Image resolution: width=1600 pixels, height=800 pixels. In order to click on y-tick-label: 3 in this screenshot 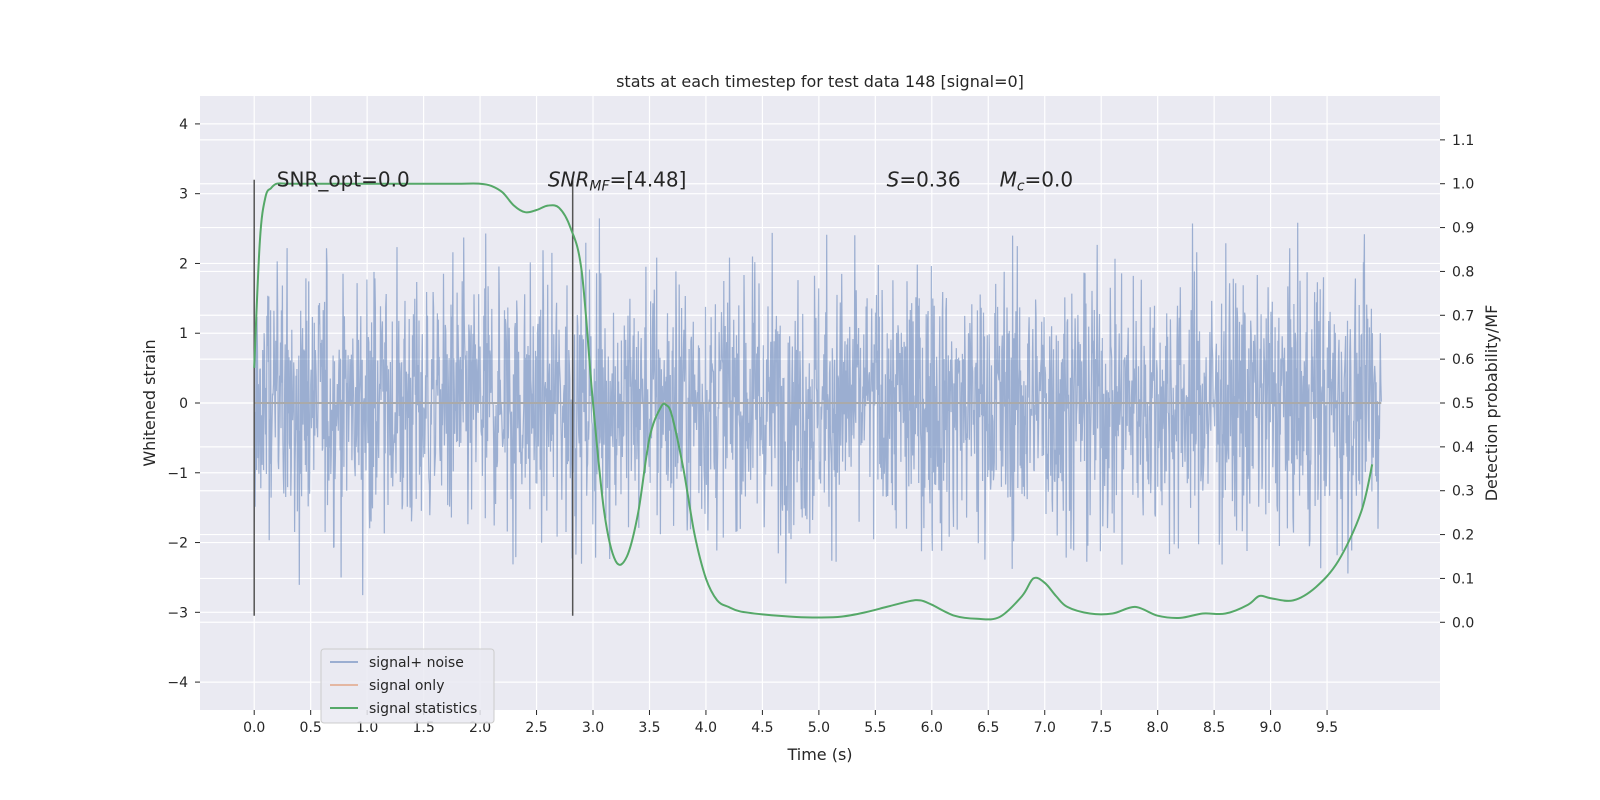, I will do `click(183, 195)`.